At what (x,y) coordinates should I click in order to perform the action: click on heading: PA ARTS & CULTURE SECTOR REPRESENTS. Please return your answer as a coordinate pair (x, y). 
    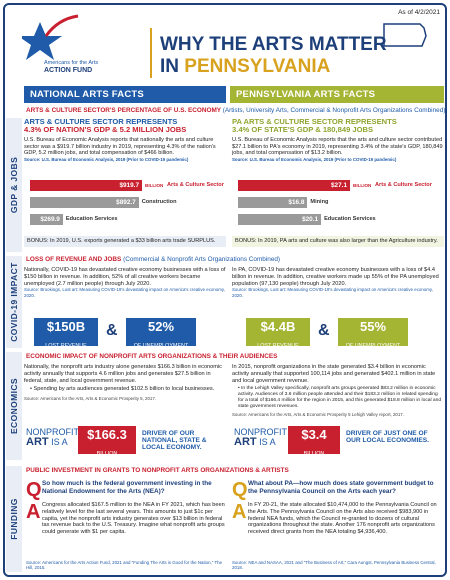
    Looking at the image, I should click on (314, 121).